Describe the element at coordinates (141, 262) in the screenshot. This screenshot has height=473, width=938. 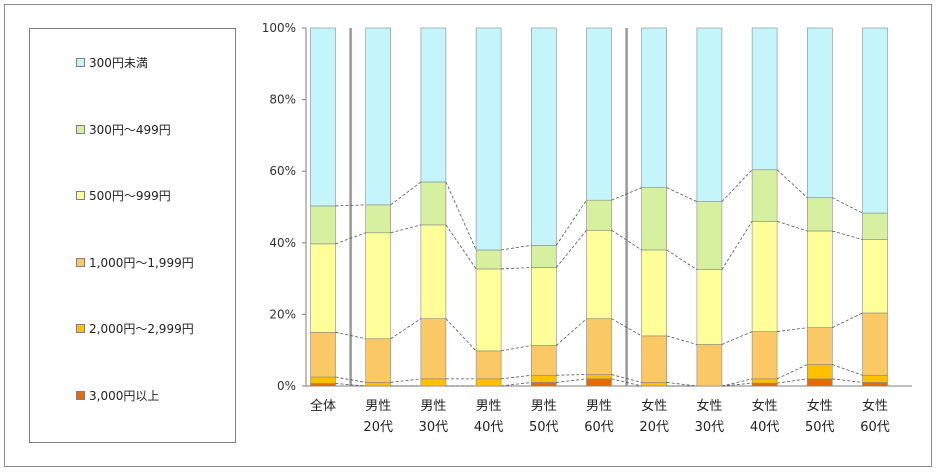
I see `legend-label: 1,000円～1,999円` at that location.